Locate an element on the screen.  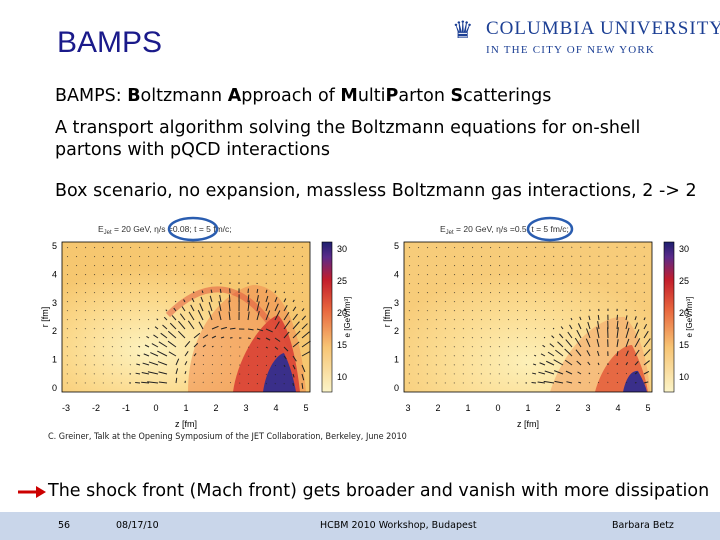
x-tick-label: 3 is located at coordinates (407, 408).